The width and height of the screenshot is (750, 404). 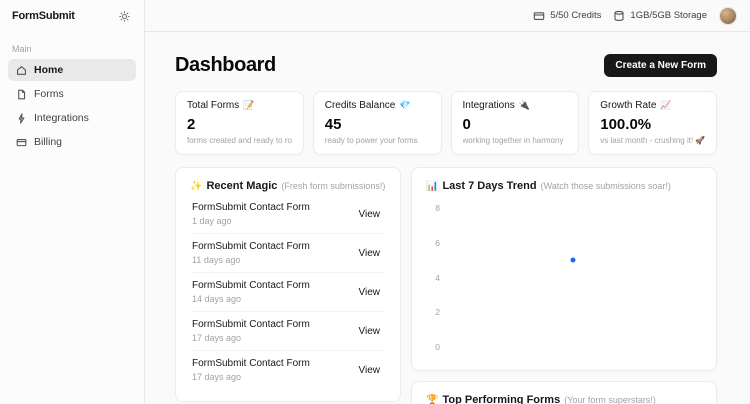 I want to click on sidebar-item-forms: Forms, so click(x=72, y=94).